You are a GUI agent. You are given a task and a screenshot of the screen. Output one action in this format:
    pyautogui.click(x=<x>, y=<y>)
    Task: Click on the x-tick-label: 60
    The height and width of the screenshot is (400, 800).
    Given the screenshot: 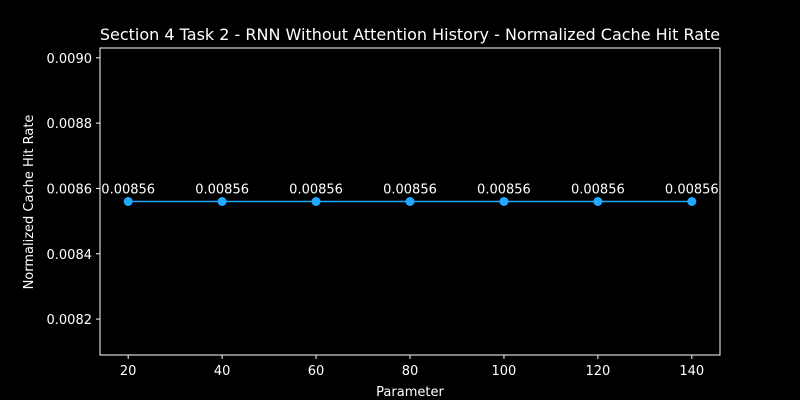 What is the action you would take?
    pyautogui.click(x=316, y=371)
    